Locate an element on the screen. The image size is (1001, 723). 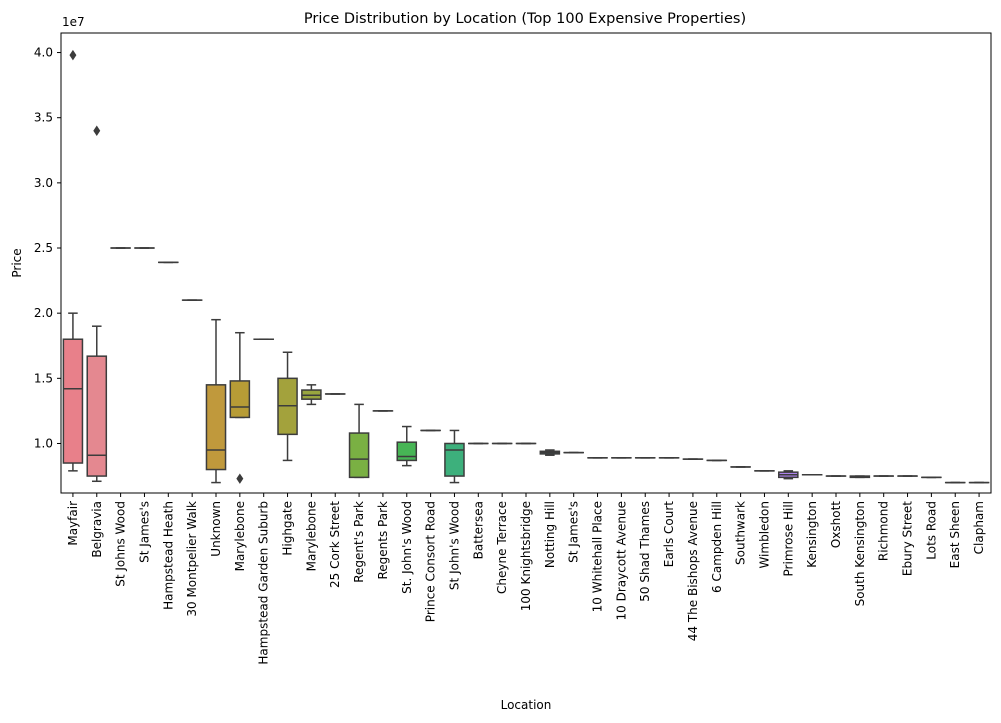
x-tick-label: Hampstead Garden Suburb is located at coordinates (264, 583).